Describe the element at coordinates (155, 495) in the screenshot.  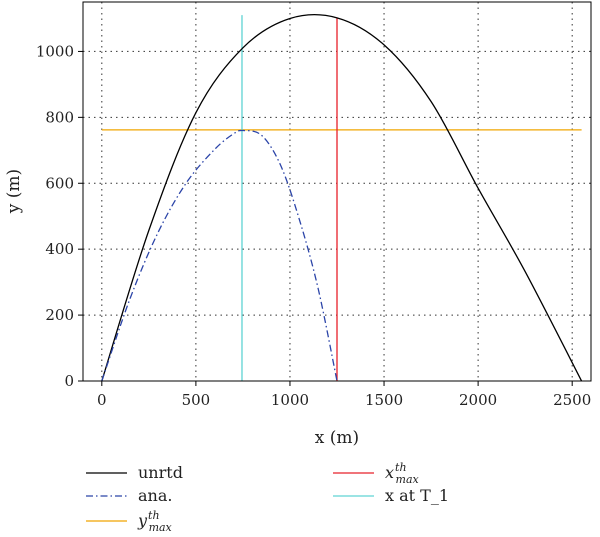
I see `legend-label: ana.` at that location.